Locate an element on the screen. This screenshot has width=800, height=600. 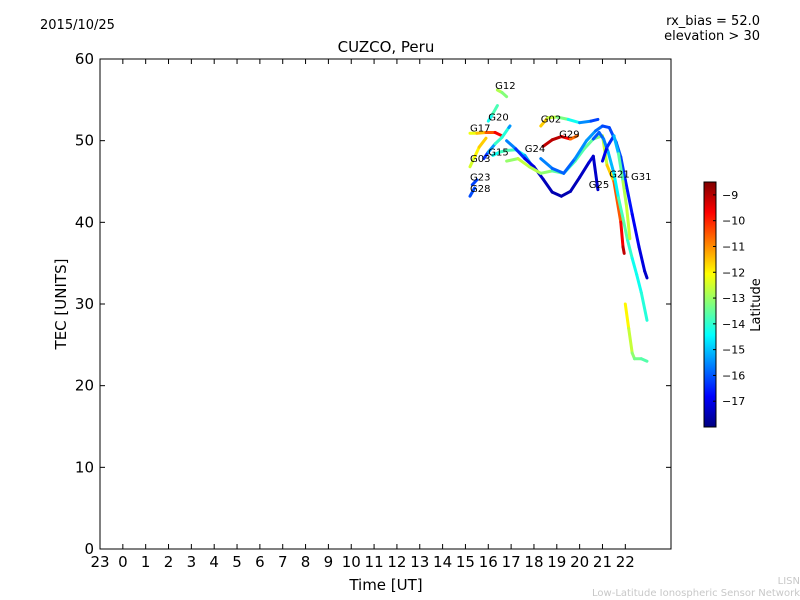
colorbar-tick-label: −13 is located at coordinates (733, 298).